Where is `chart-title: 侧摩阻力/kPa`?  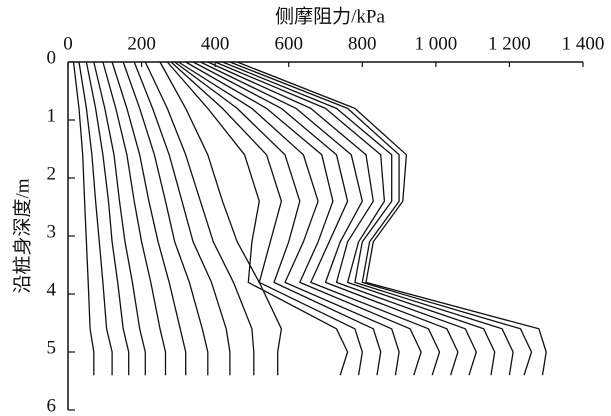 chart-title: 侧摩阻力/kPa is located at coordinates (330, 16).